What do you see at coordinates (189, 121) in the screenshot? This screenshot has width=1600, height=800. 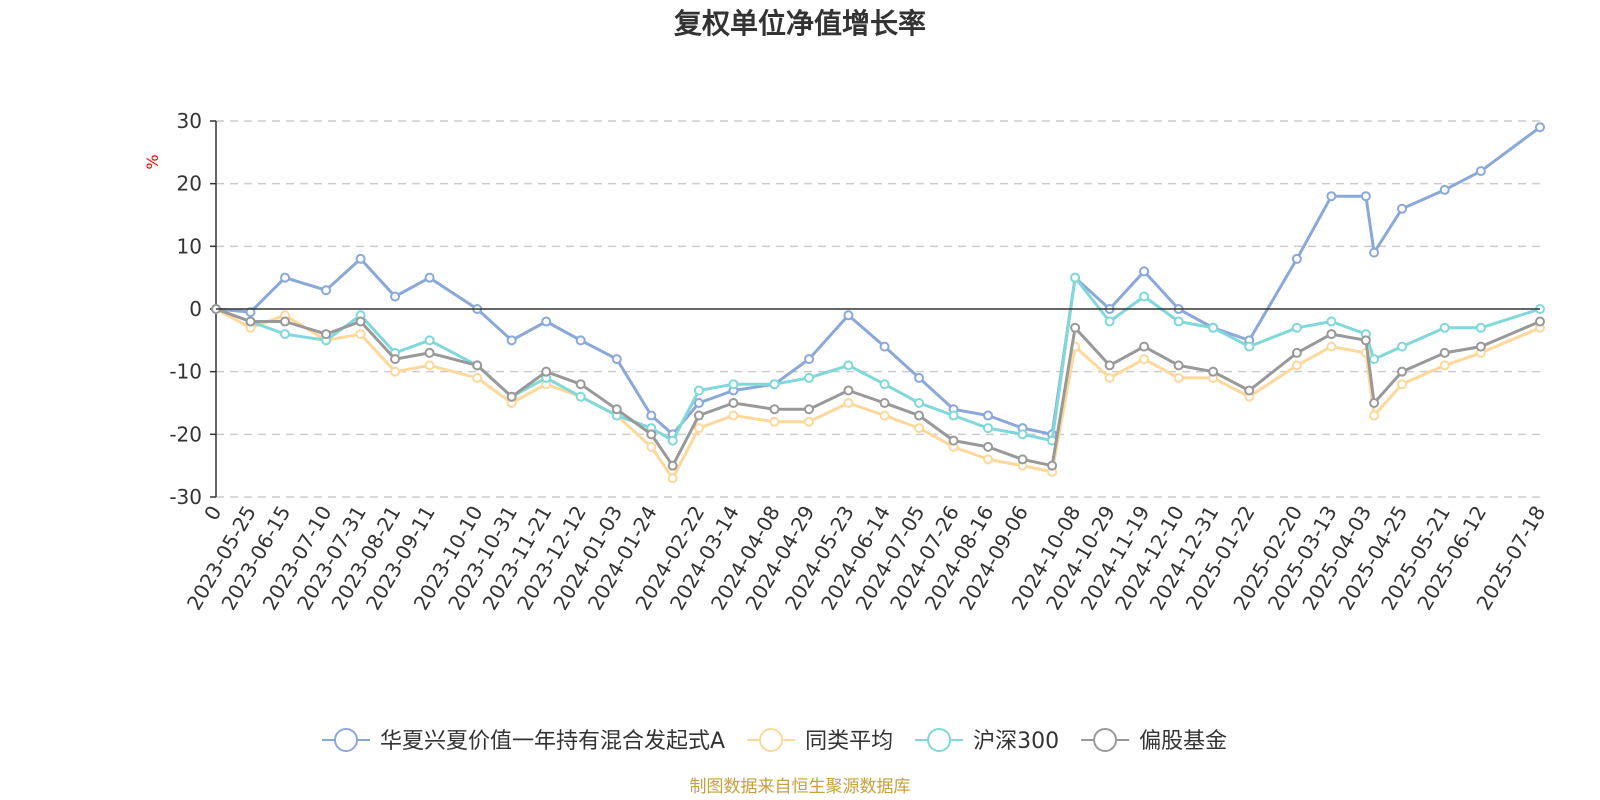 I see `y-tick-label: 30` at bounding box center [189, 121].